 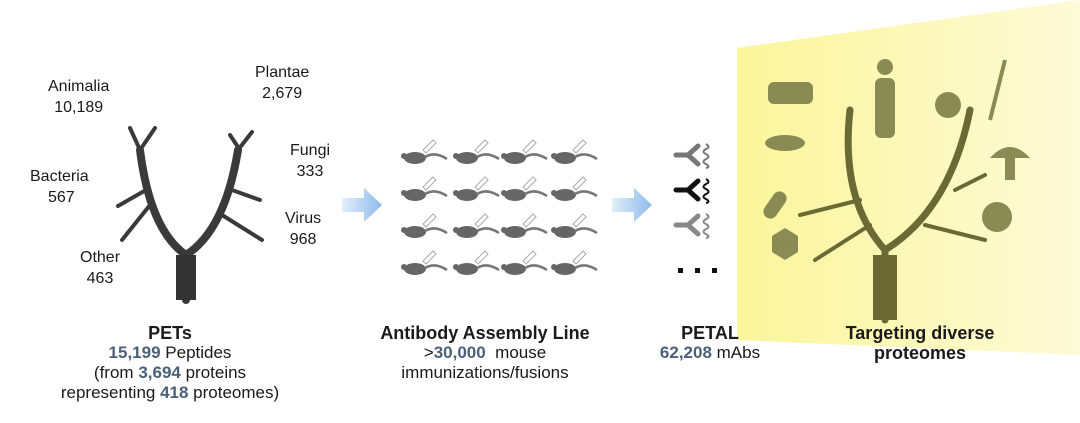 I want to click on label-bacteria: Bacteria 567, so click(x=59, y=187).